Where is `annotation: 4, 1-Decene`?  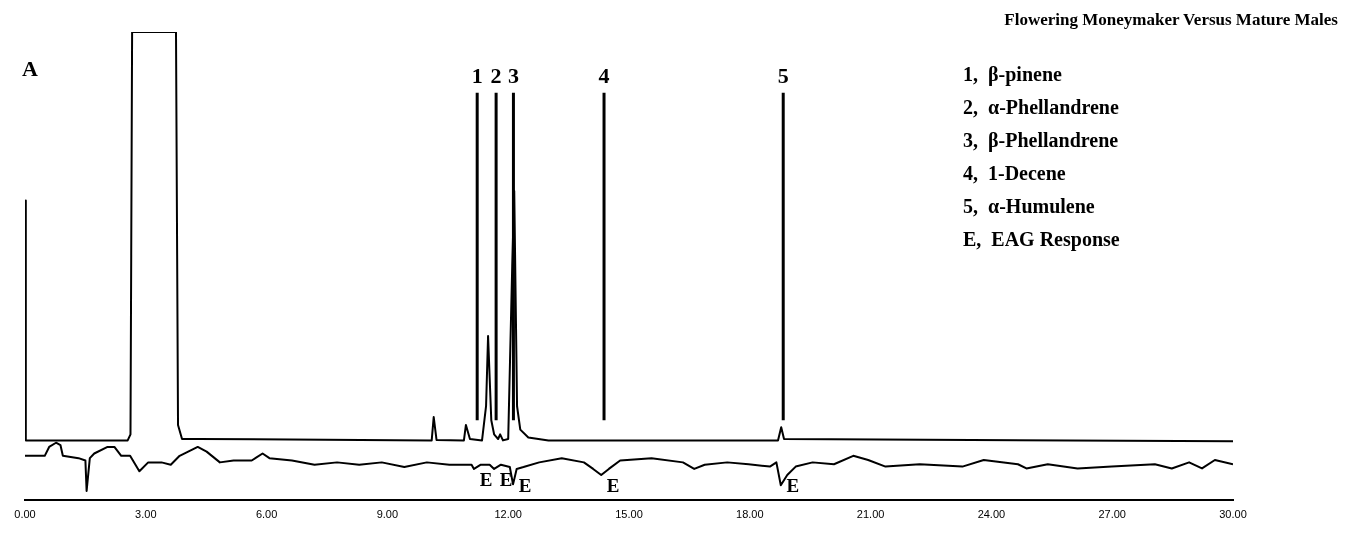 annotation: 4, 1-Decene is located at coordinates (1015, 173).